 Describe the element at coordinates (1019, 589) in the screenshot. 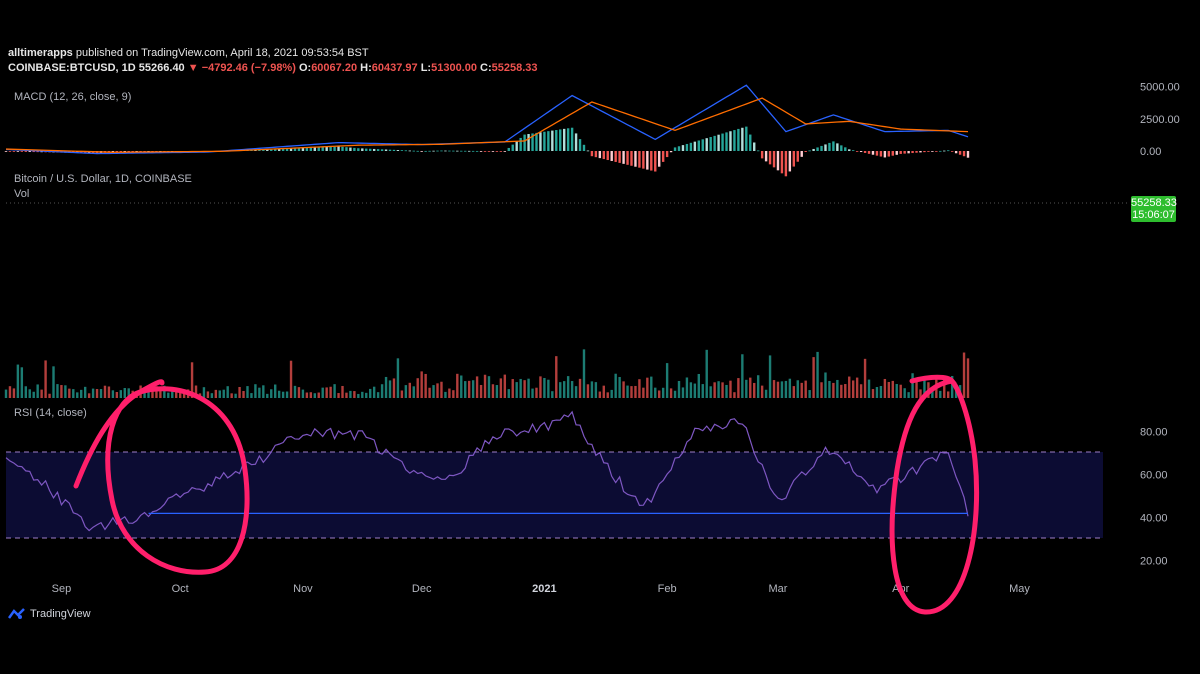

I see `x-tick-label: May` at that location.